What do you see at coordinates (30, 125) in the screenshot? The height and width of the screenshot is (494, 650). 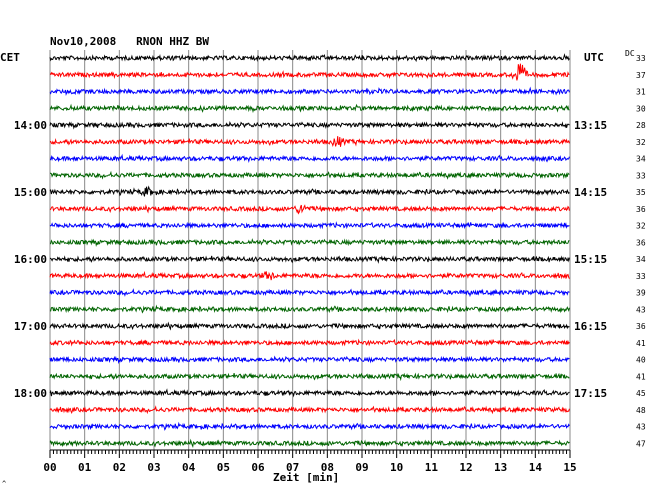 I see `left-time-label: 14:00` at bounding box center [30, 125].